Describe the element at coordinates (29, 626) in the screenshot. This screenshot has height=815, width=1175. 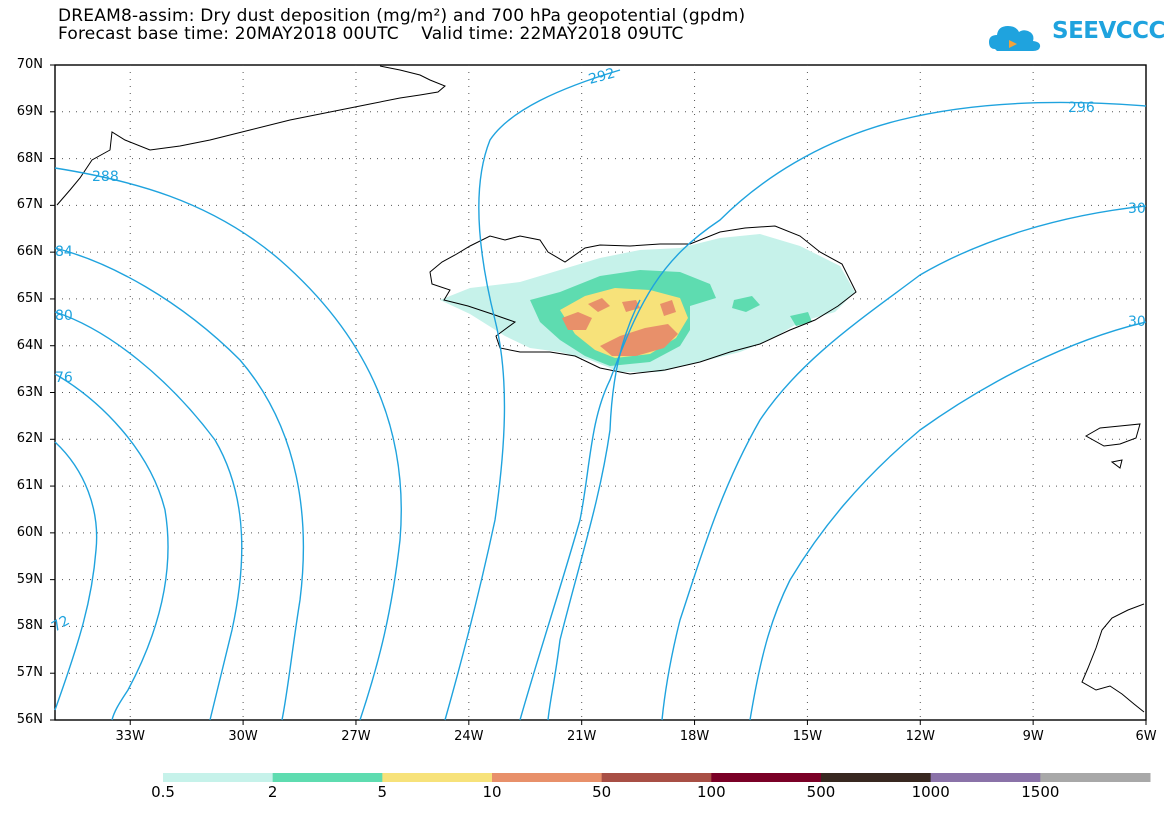
I see `latitude-label: 58N` at that location.